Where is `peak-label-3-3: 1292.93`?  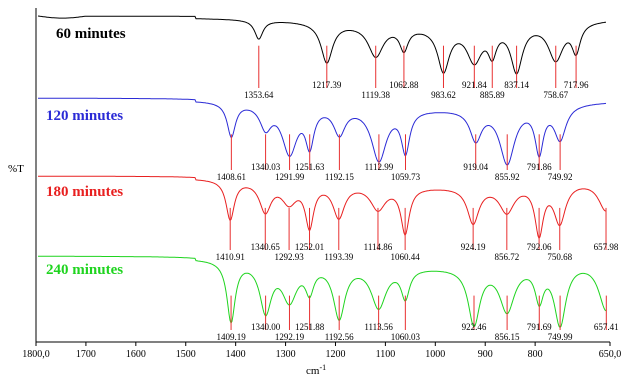 peak-label-3-3: 1292.93 is located at coordinates (289, 257).